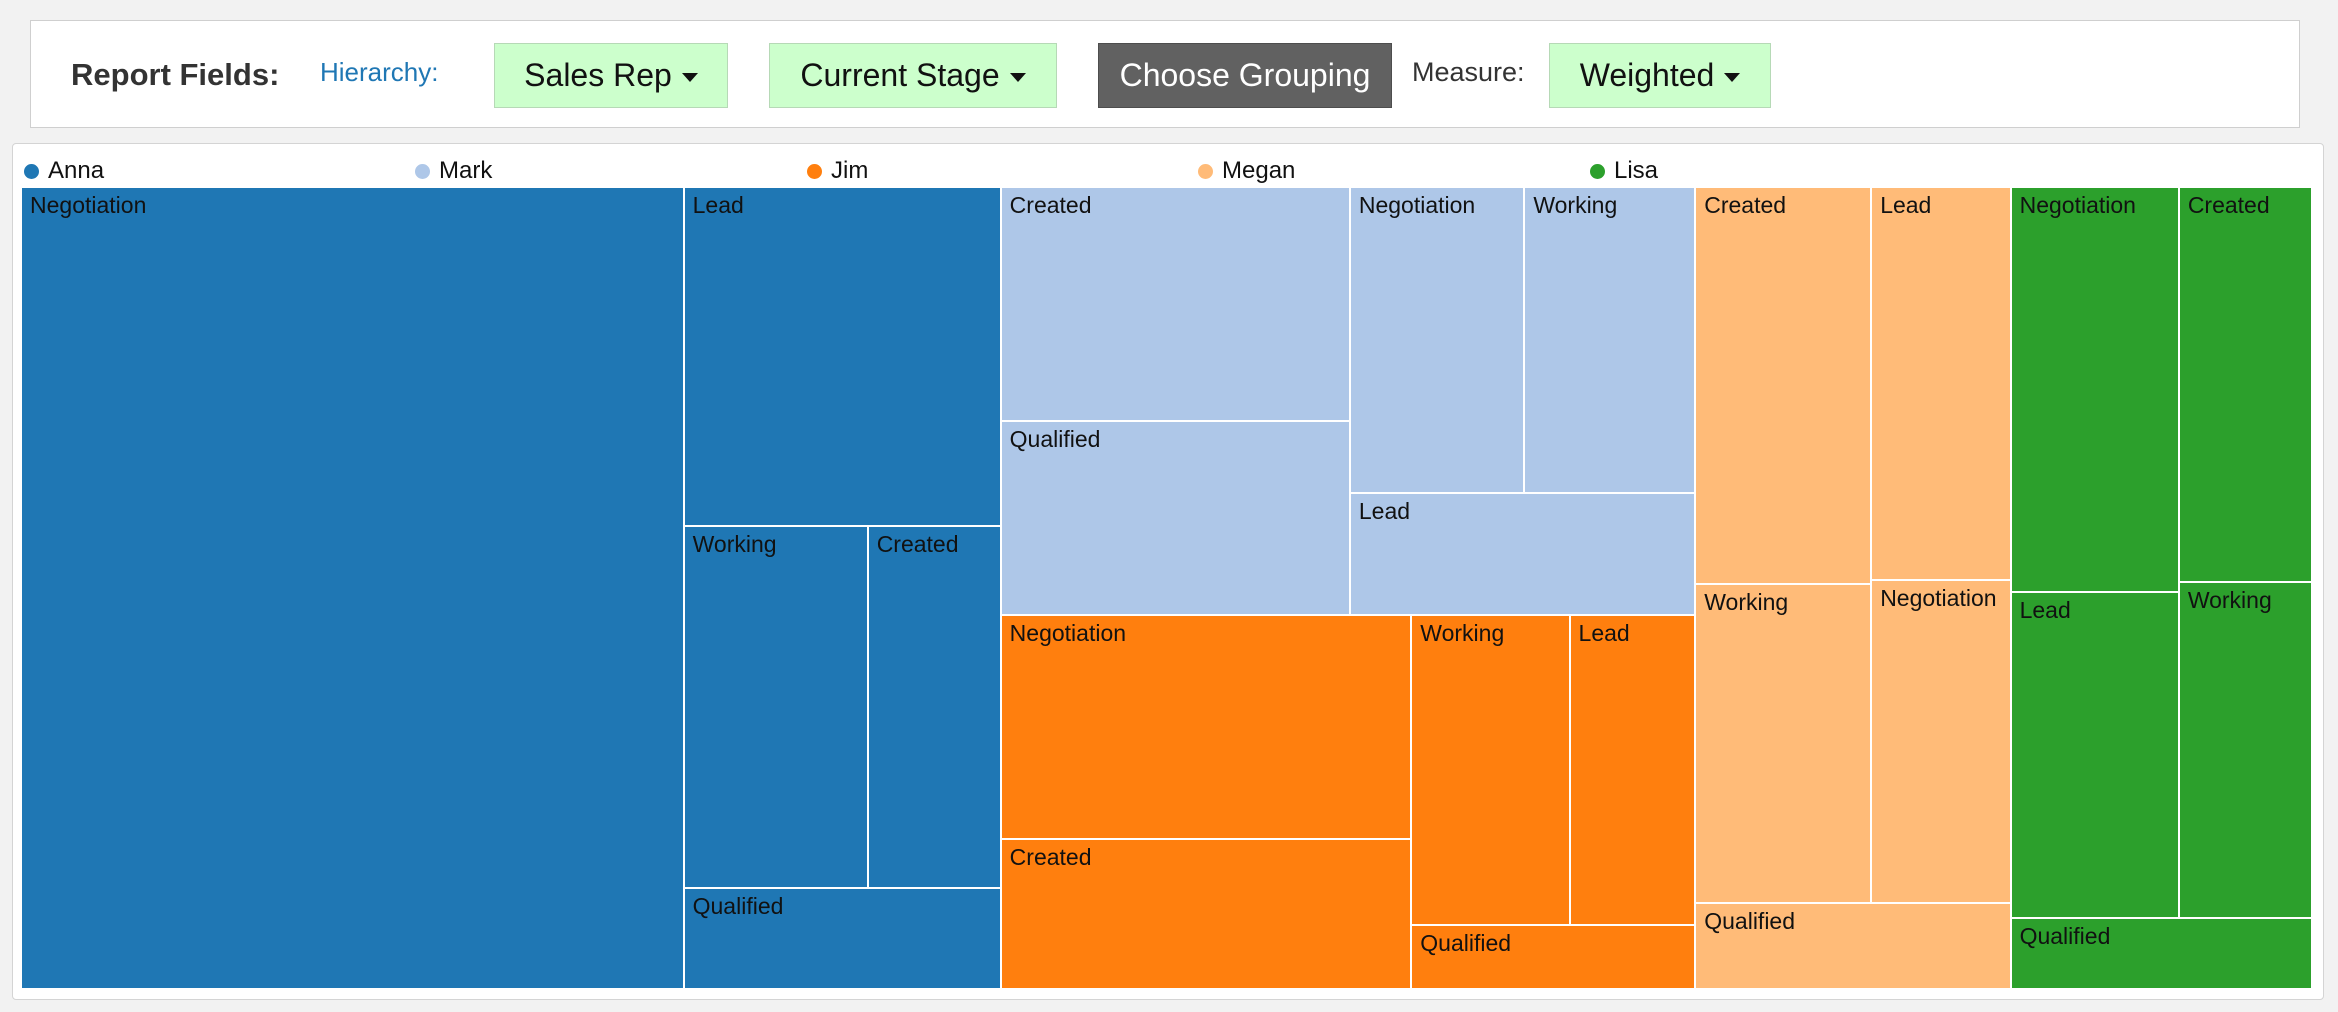  I want to click on treemap-cell-mark-working: Working, so click(1610, 340).